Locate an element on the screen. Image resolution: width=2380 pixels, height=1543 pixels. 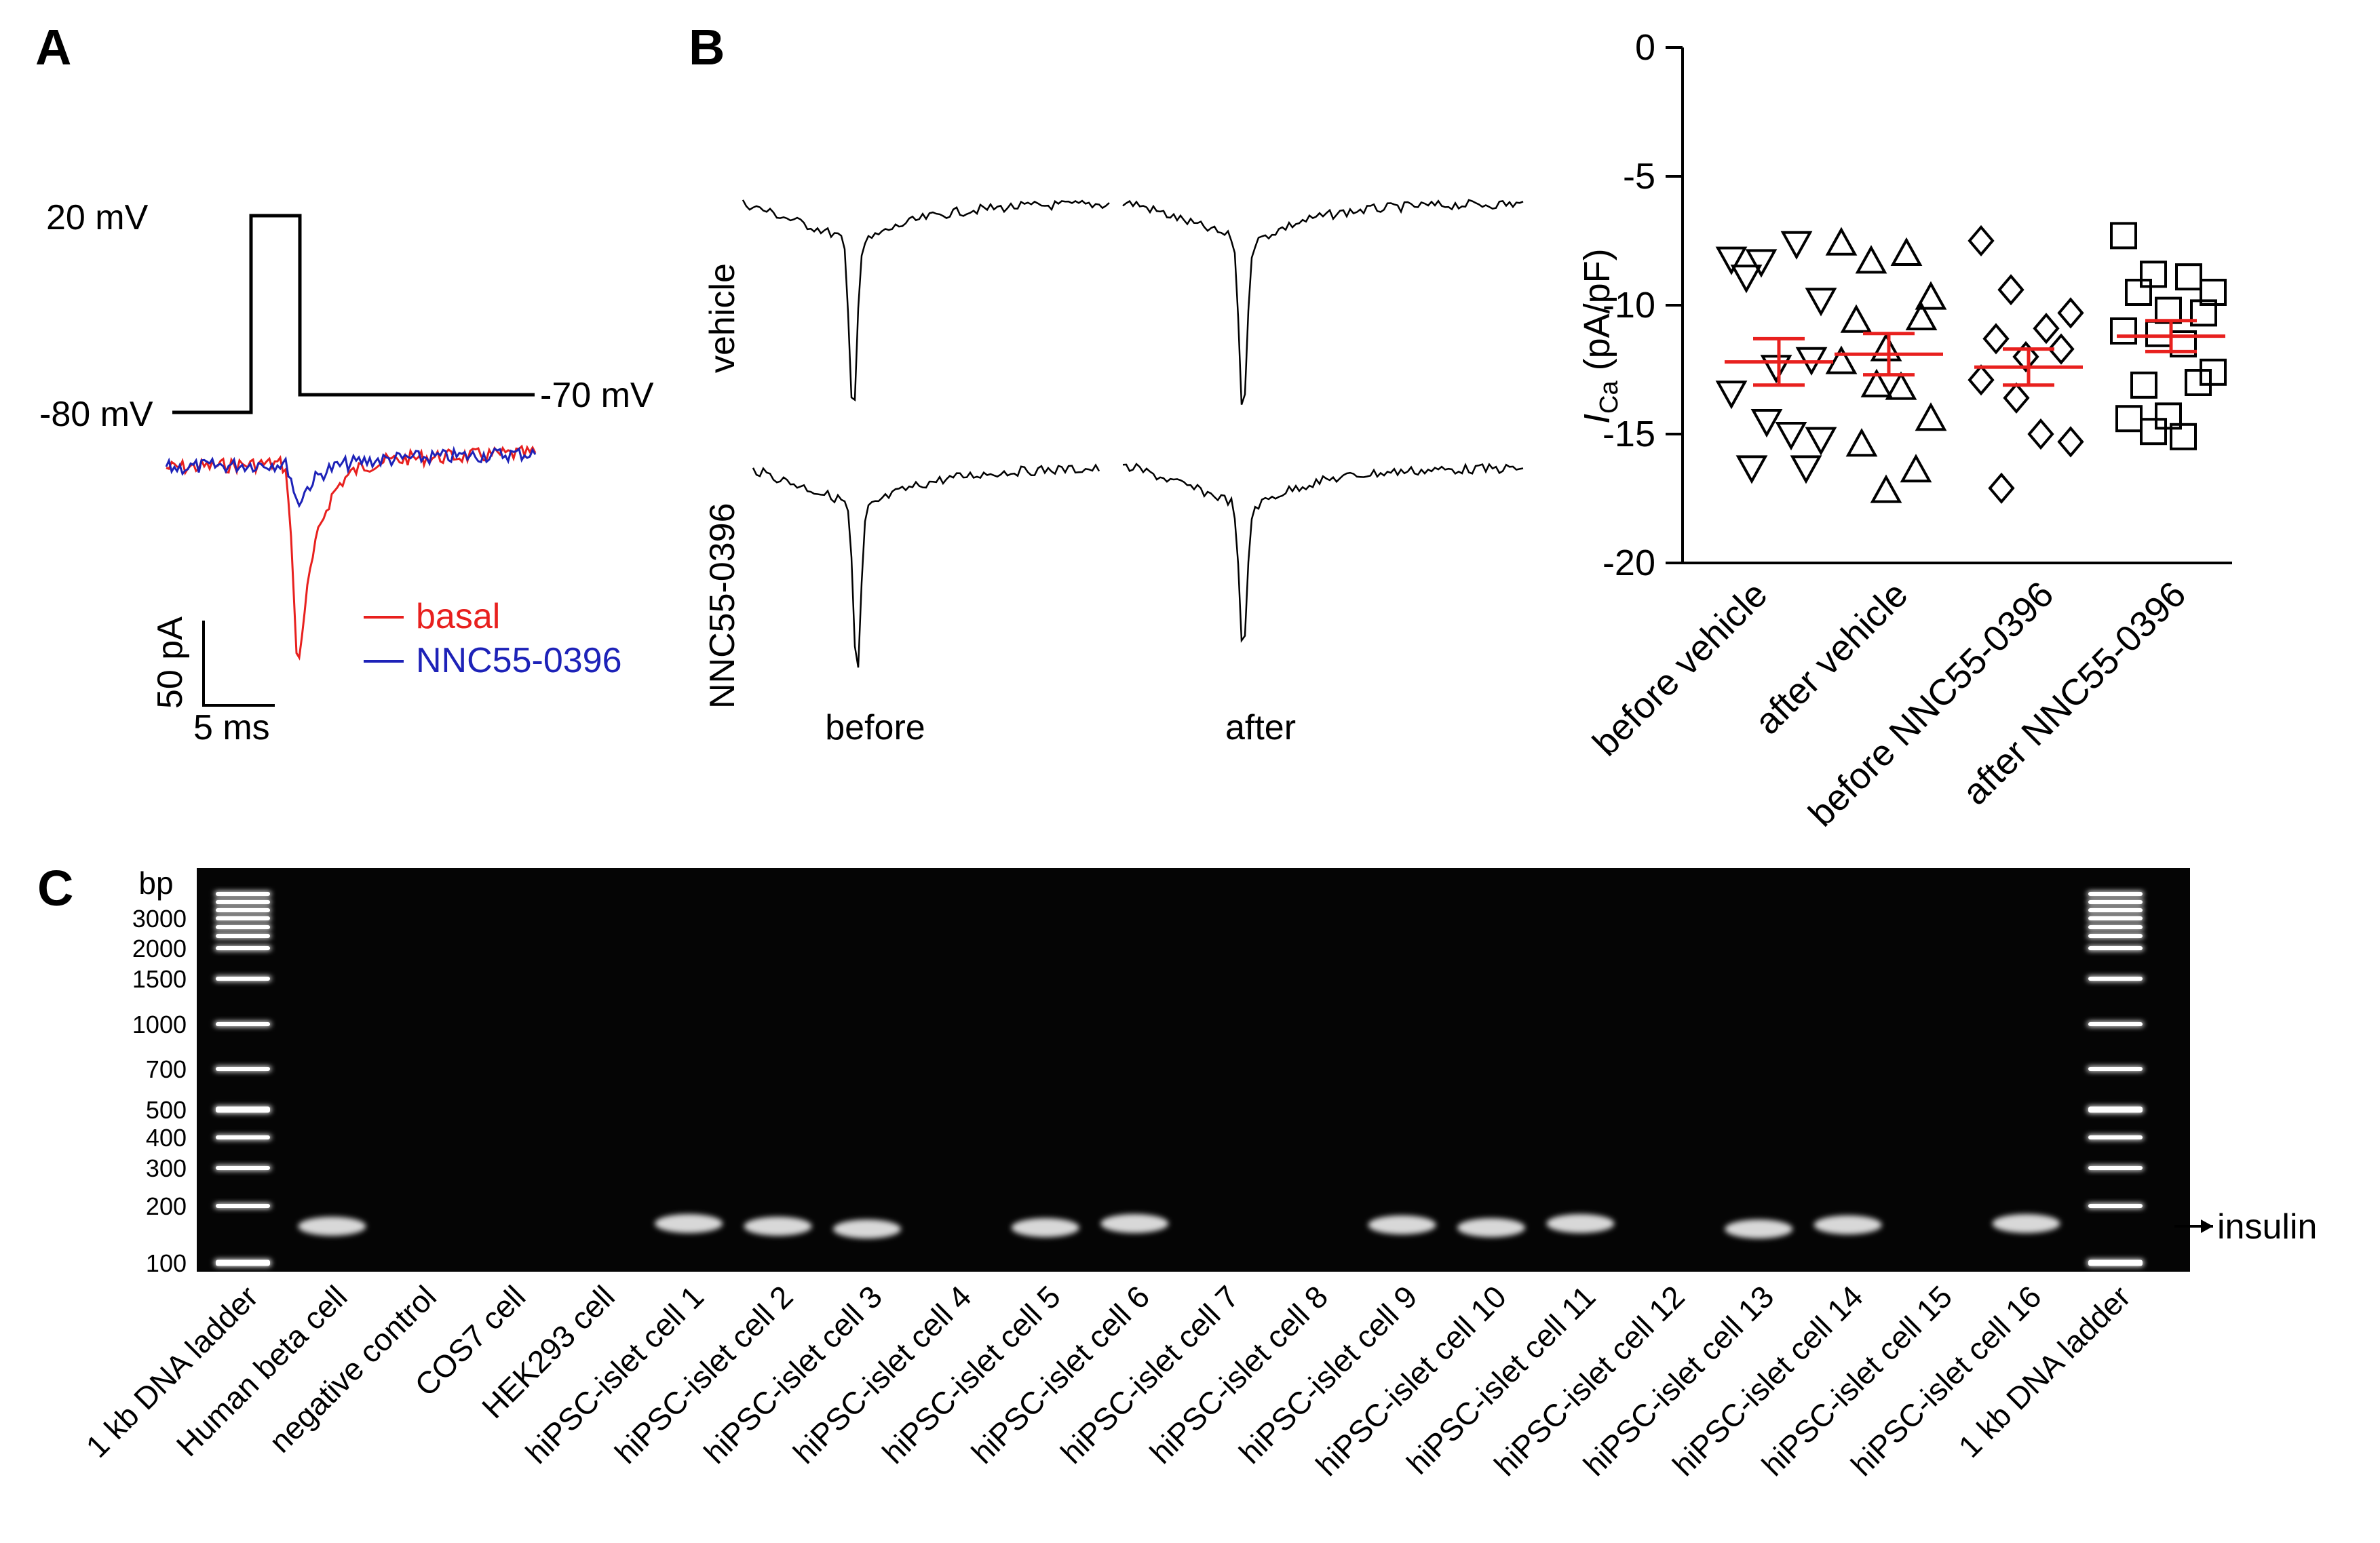
x-category-label: after NNC55-0396 is located at coordinates (2074, 693).